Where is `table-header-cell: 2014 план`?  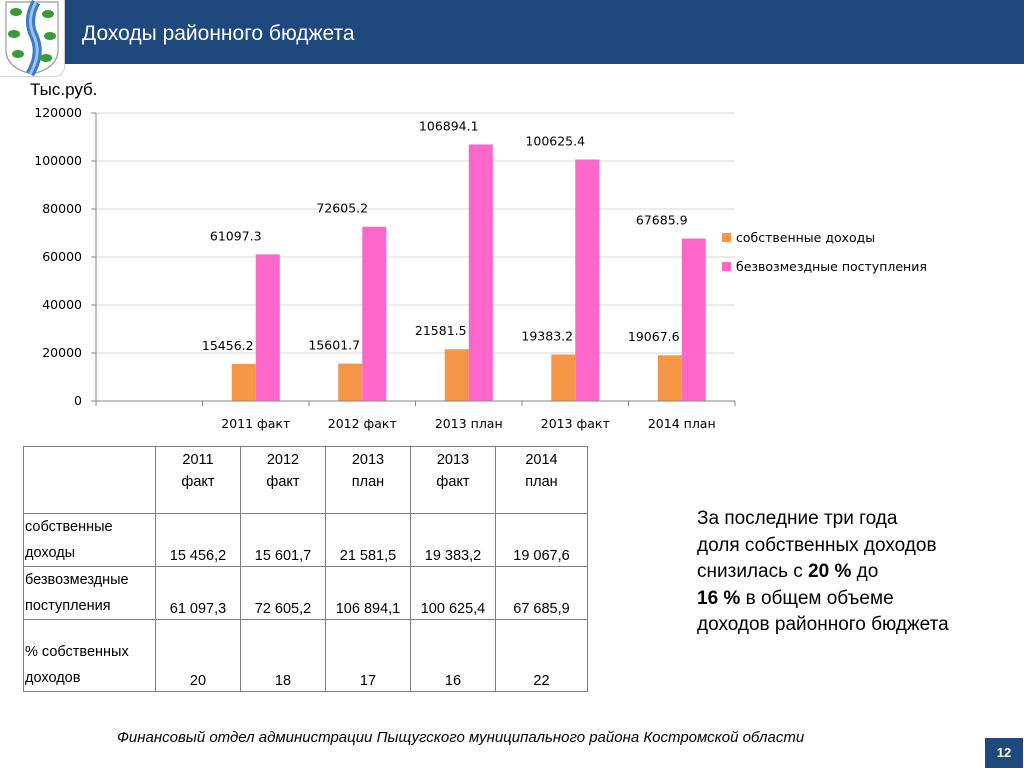 table-header-cell: 2014 план is located at coordinates (541, 480).